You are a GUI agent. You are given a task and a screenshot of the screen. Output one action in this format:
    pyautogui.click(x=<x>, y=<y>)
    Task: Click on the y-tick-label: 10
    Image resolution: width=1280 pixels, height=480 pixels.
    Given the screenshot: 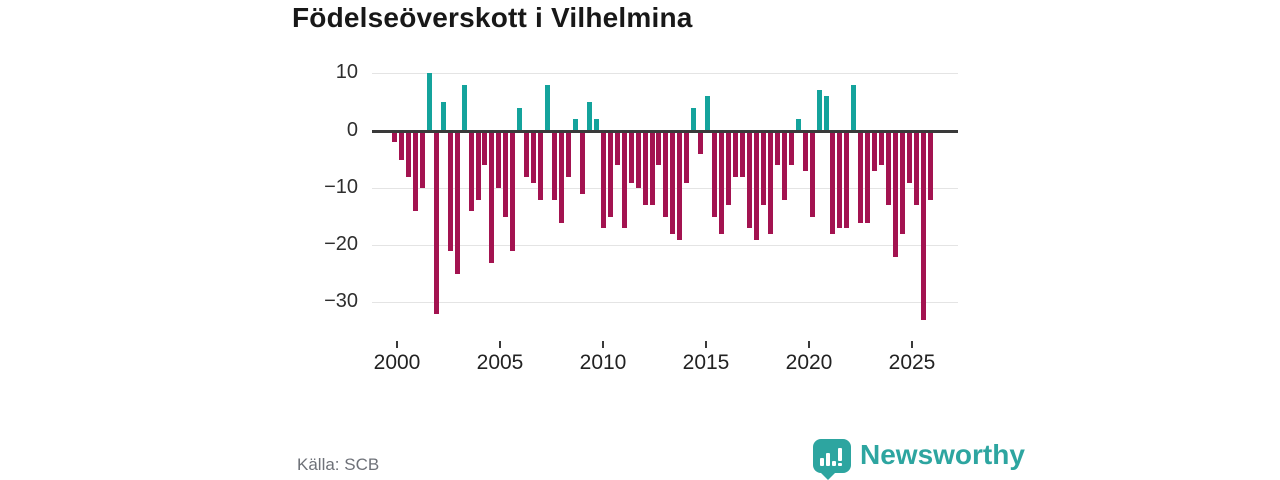 What is the action you would take?
    pyautogui.click(x=346, y=72)
    